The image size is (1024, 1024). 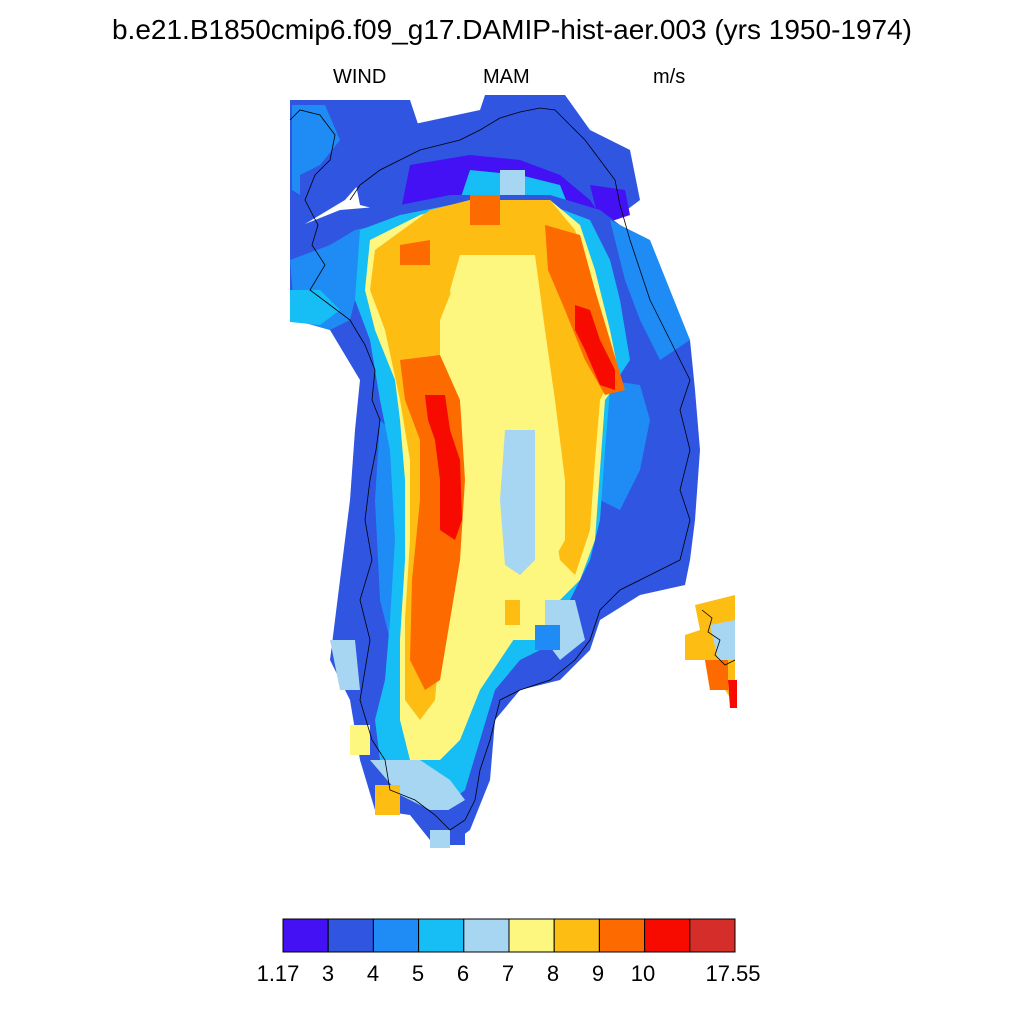 I want to click on colorbar-tick-label: 7, so click(x=508, y=973).